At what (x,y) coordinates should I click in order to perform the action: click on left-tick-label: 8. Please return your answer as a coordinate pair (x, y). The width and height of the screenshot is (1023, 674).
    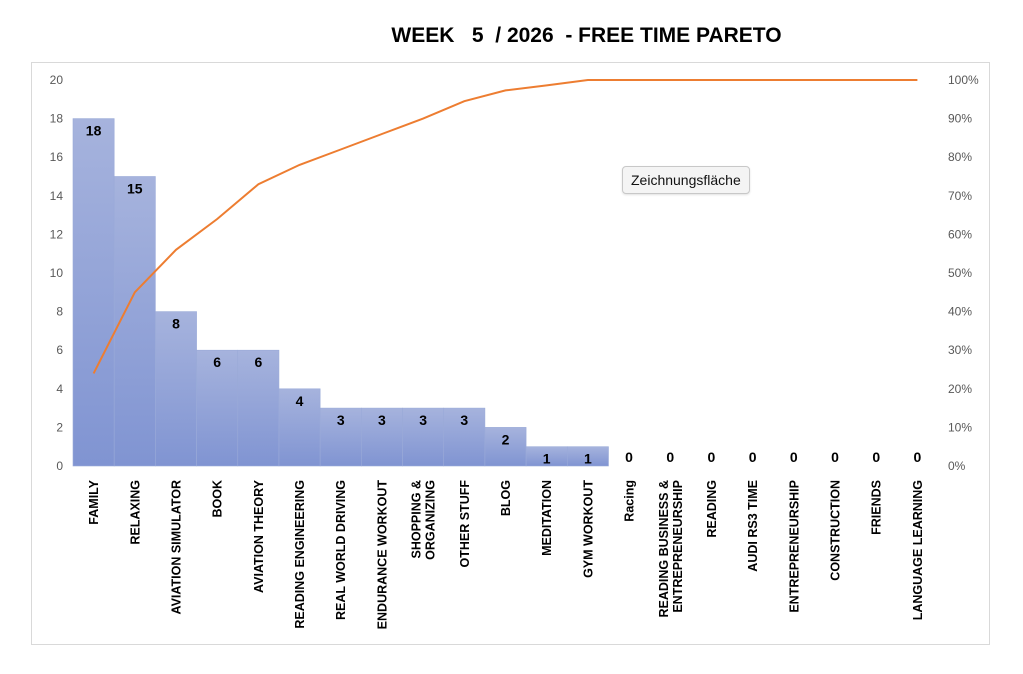
    Looking at the image, I should click on (59, 312).